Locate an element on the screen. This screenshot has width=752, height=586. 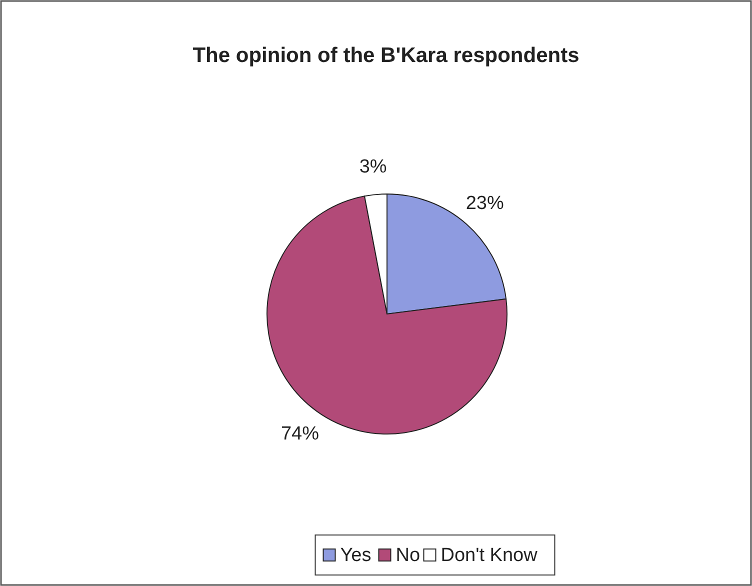
chart-title: The opinion of the B'Kara respondents is located at coordinates (386, 55).